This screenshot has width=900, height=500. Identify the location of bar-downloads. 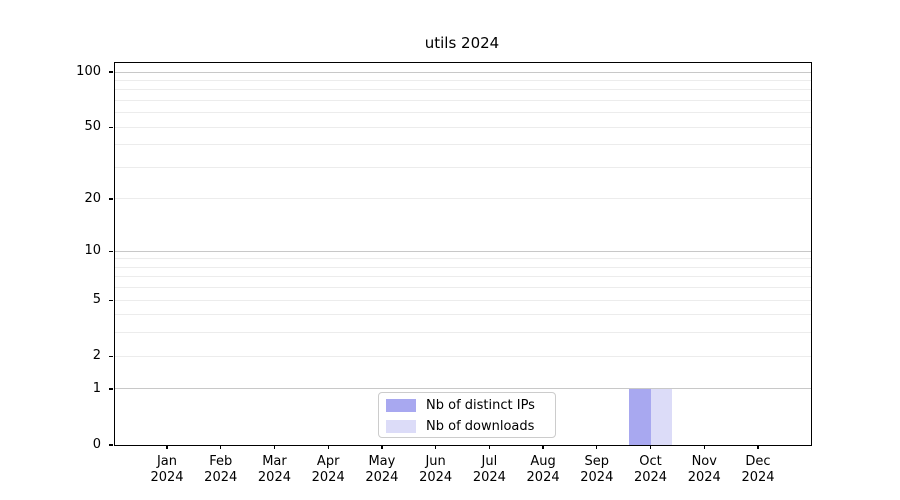
(661, 417).